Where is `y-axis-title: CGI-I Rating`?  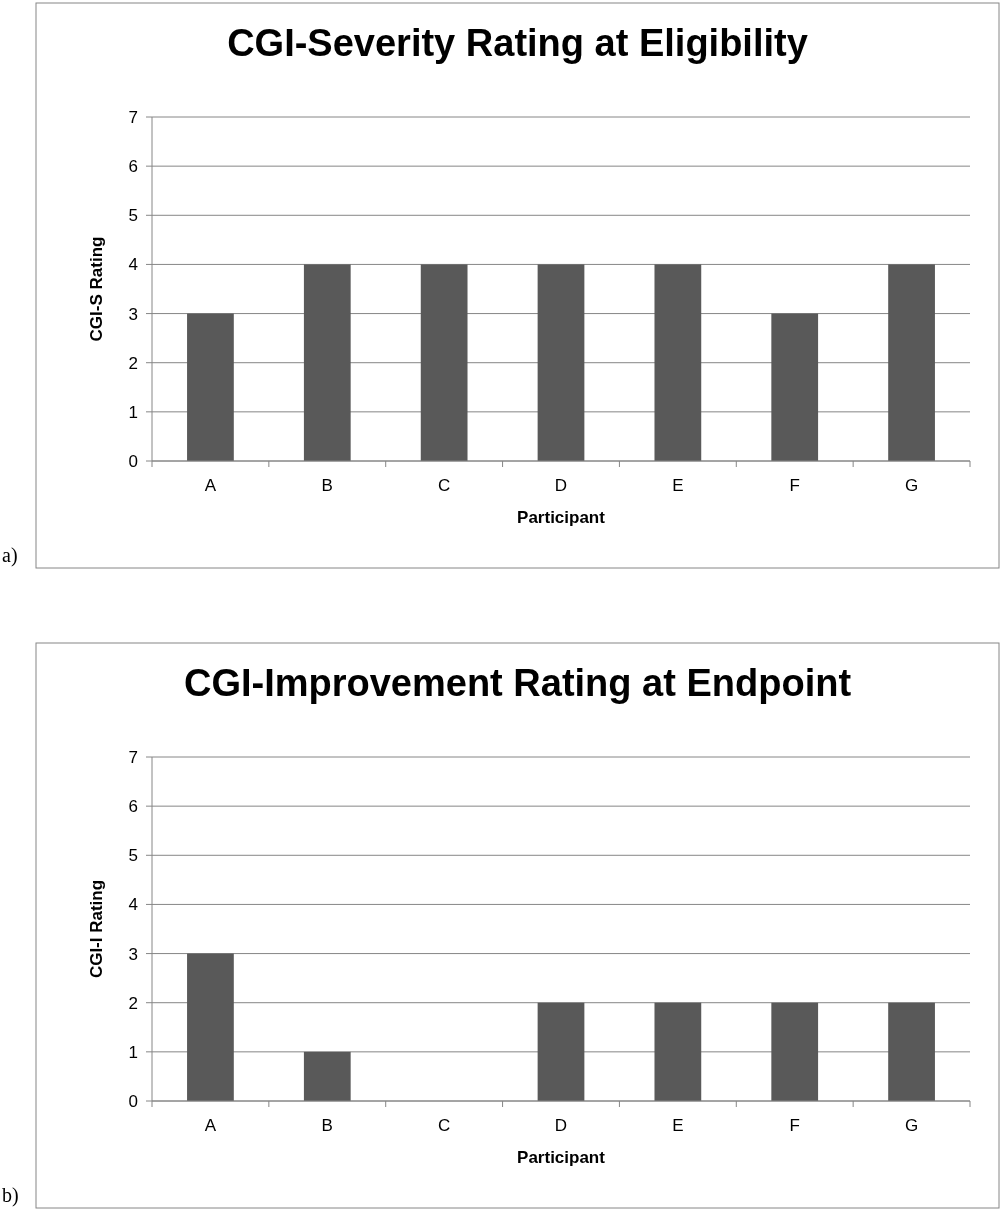 y-axis-title: CGI-I Rating is located at coordinates (96, 929).